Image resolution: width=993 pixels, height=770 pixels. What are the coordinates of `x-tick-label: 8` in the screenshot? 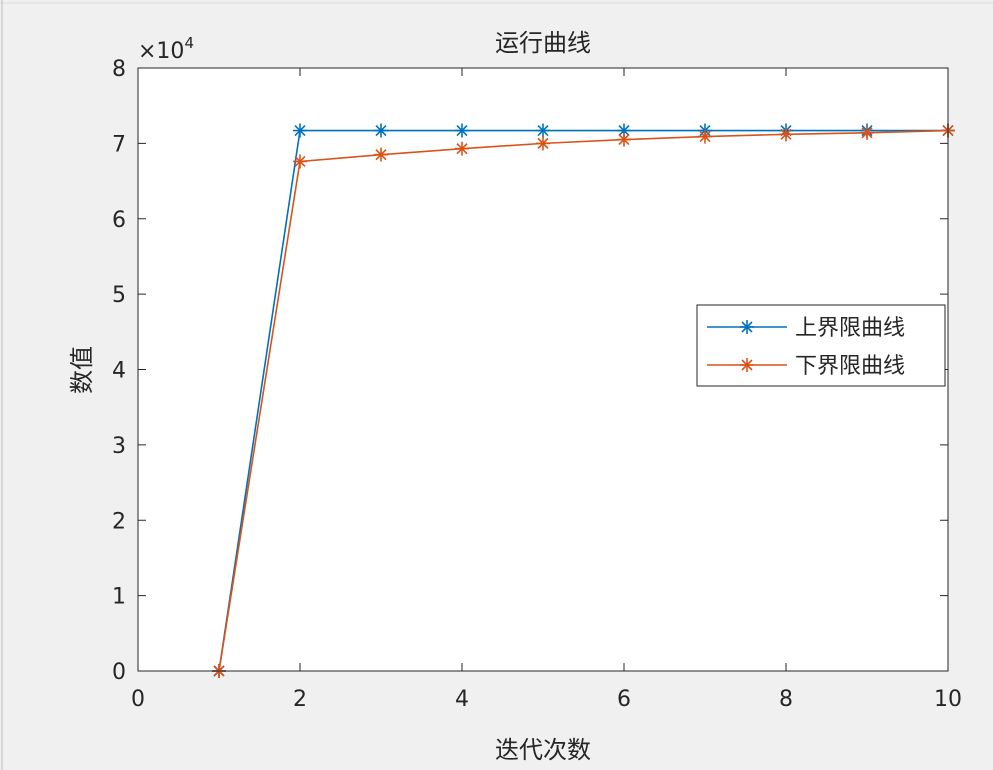 It's located at (786, 699).